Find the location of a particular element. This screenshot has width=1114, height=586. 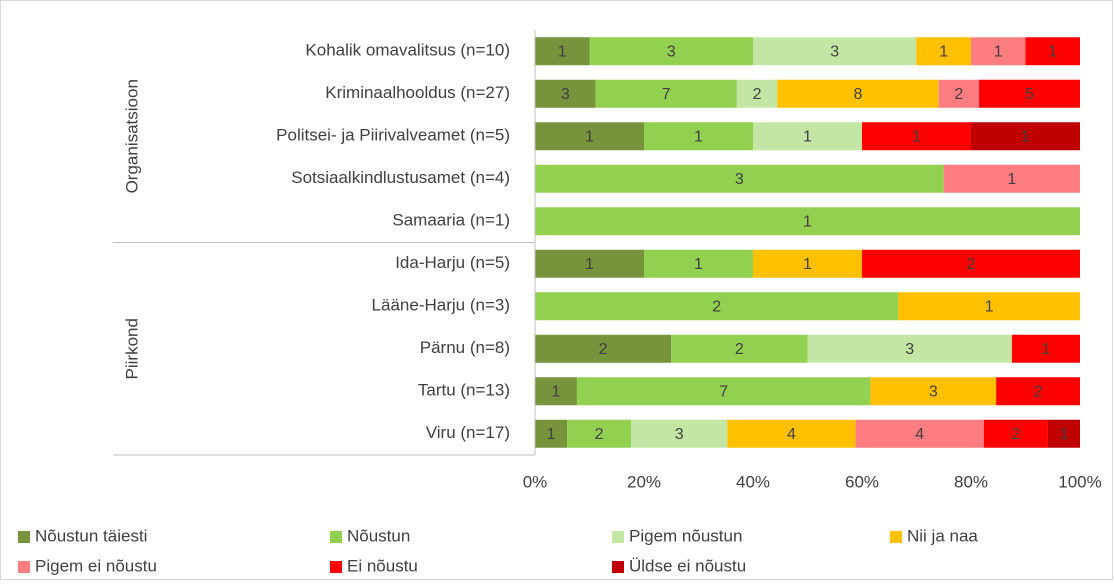

legend-label: Nii ja naa is located at coordinates (942, 535).